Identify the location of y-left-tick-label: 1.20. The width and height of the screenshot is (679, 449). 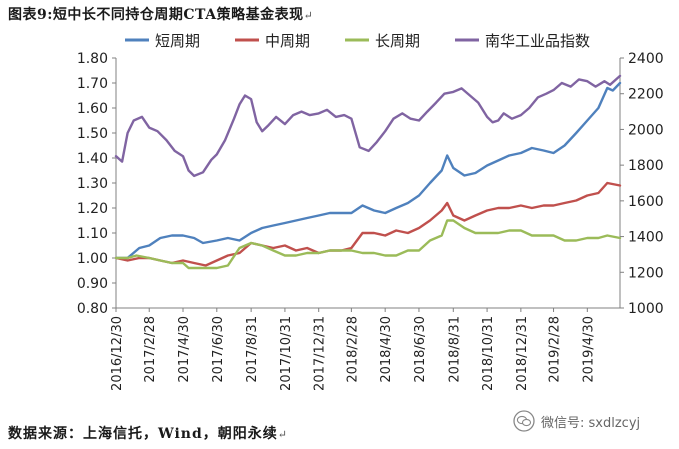
(92, 209).